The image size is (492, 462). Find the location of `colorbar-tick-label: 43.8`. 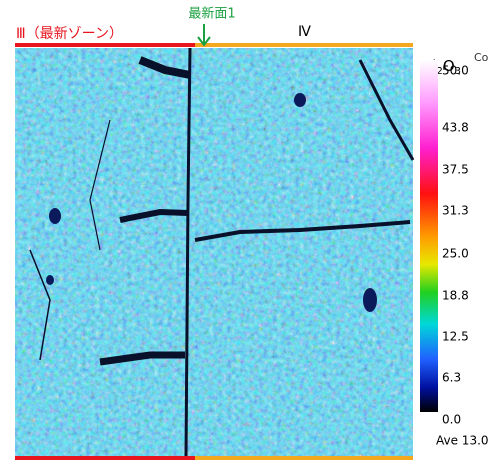

colorbar-tick-label: 43.8 is located at coordinates (455, 128).